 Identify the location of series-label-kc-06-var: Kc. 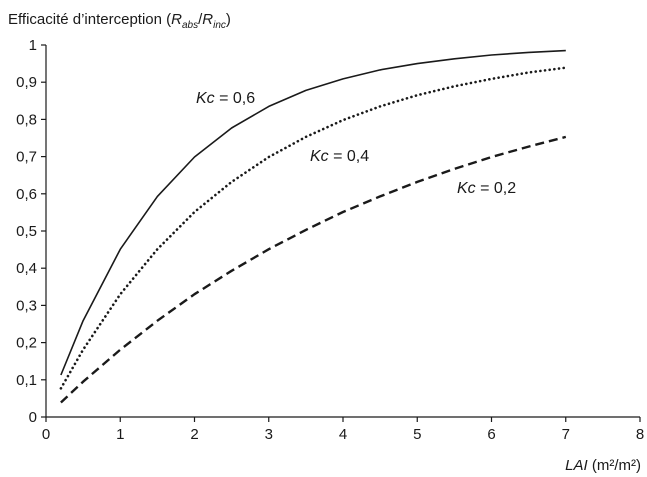
(205, 98).